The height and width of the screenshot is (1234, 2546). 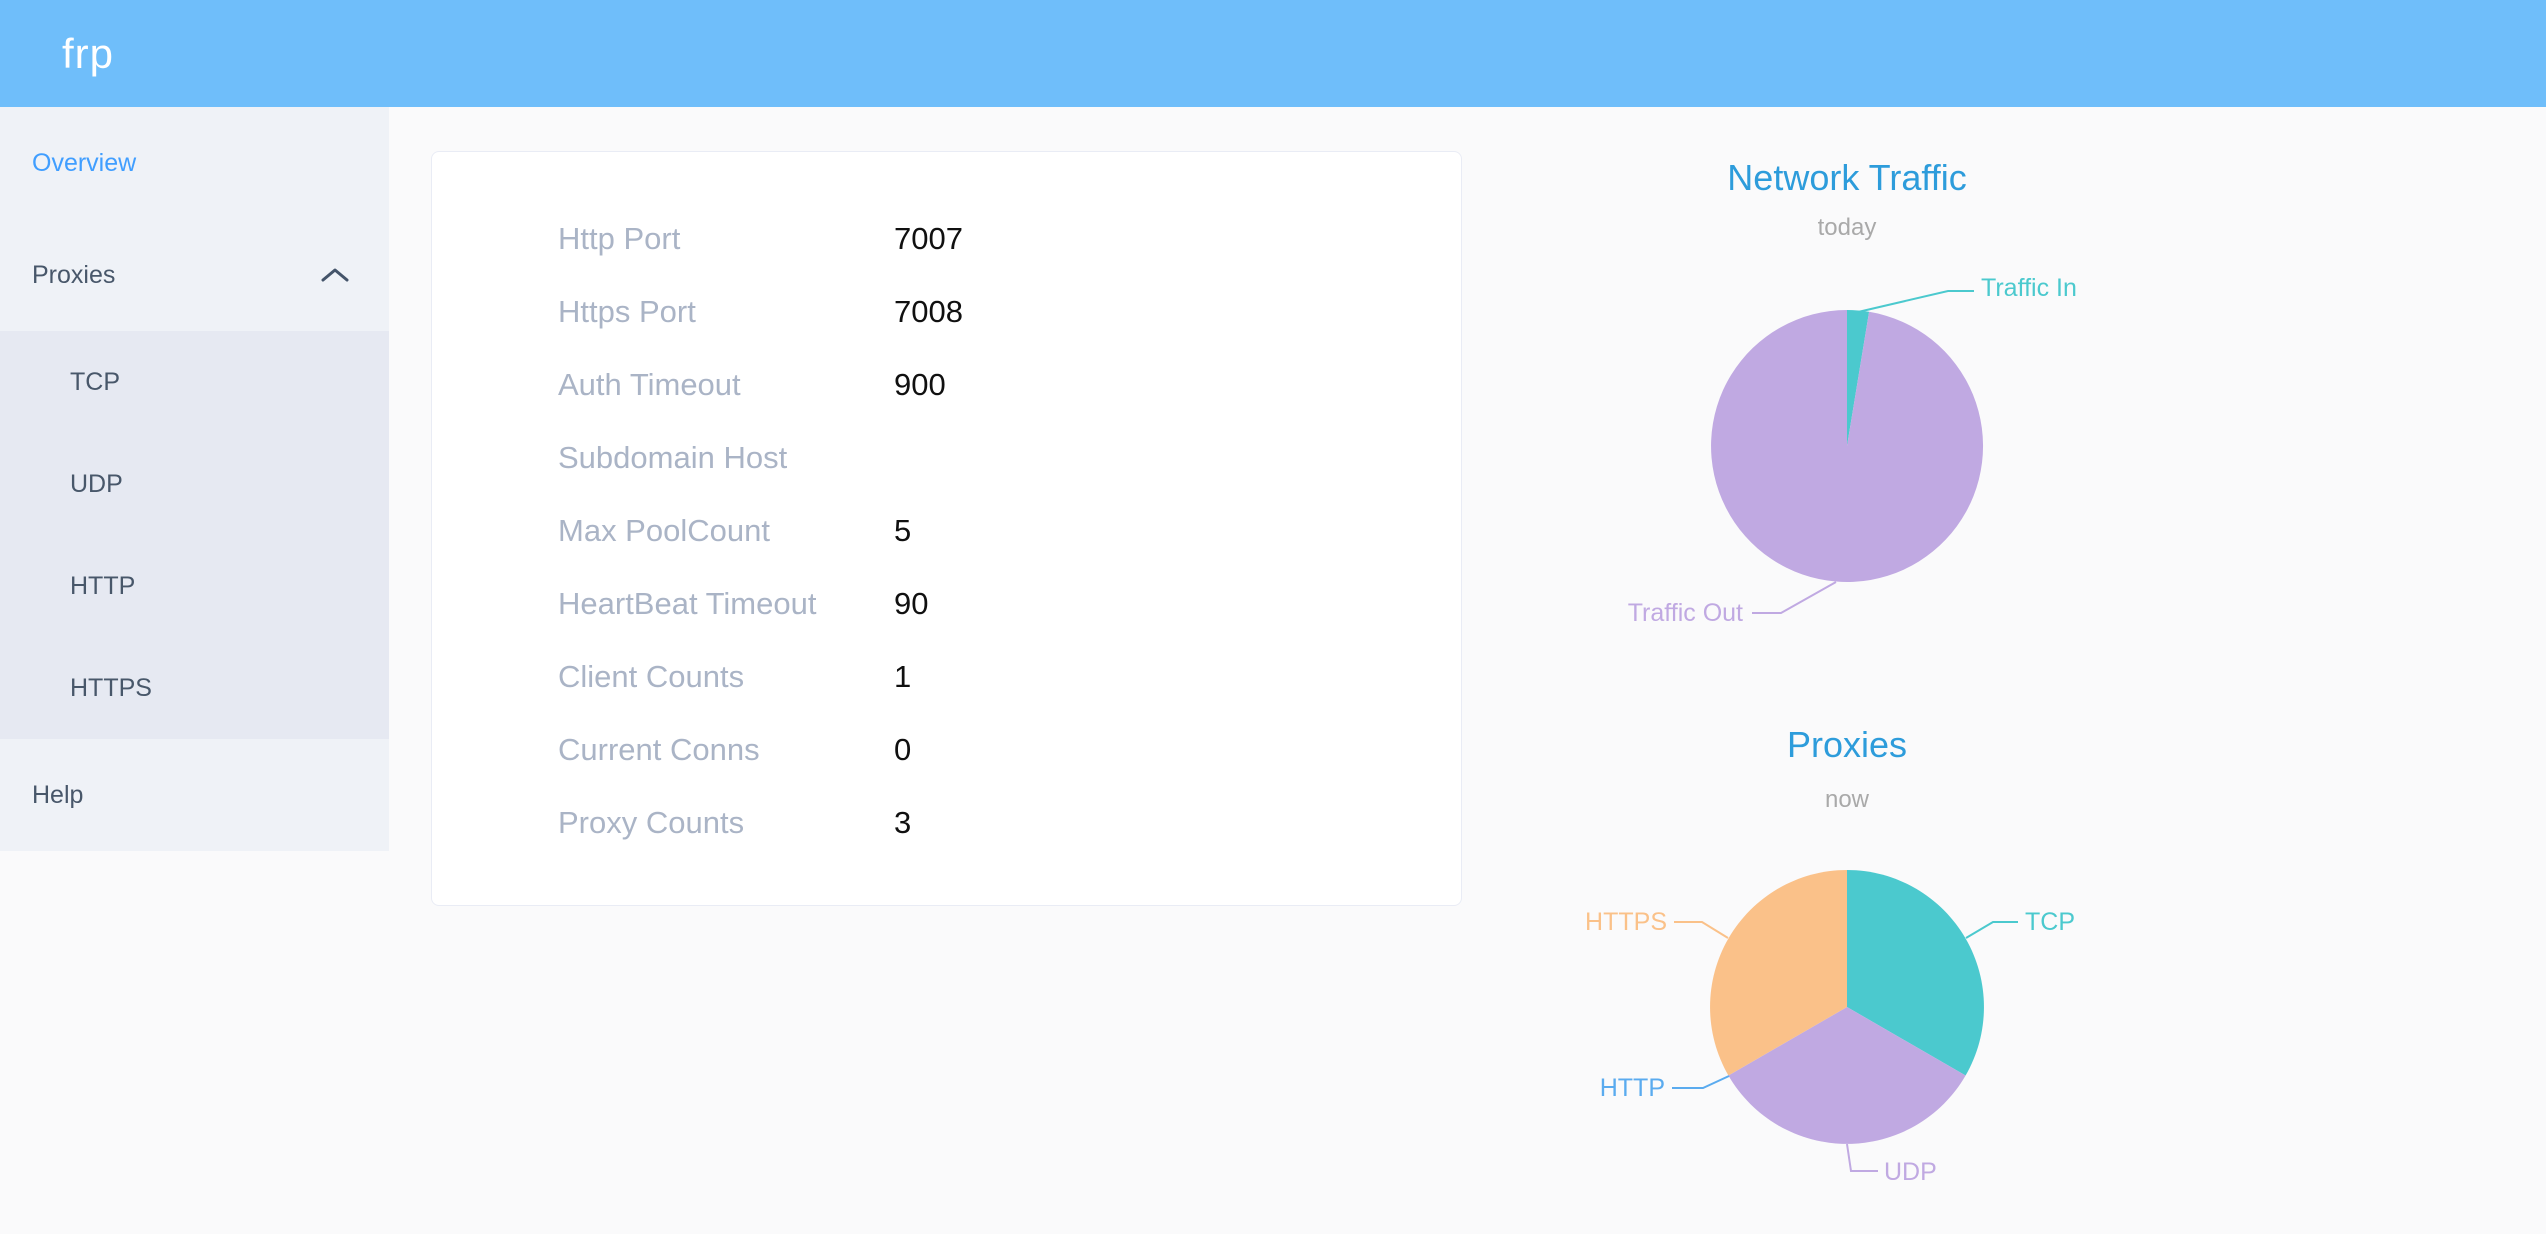 What do you see at coordinates (1858, 378) in the screenshot?
I see `pie-slice-traffic-in` at bounding box center [1858, 378].